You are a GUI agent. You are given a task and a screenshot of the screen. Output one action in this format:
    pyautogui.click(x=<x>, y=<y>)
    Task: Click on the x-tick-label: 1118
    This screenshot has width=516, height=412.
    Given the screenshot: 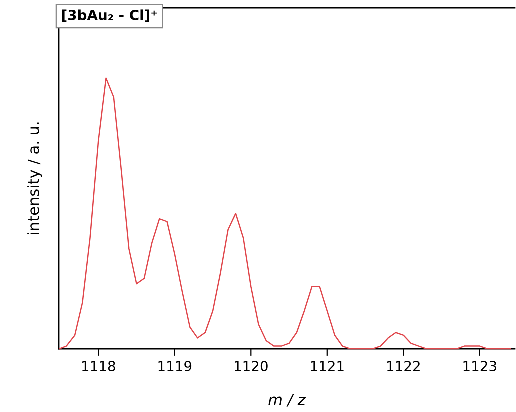 What is the action you would take?
    pyautogui.click(x=99, y=366)
    